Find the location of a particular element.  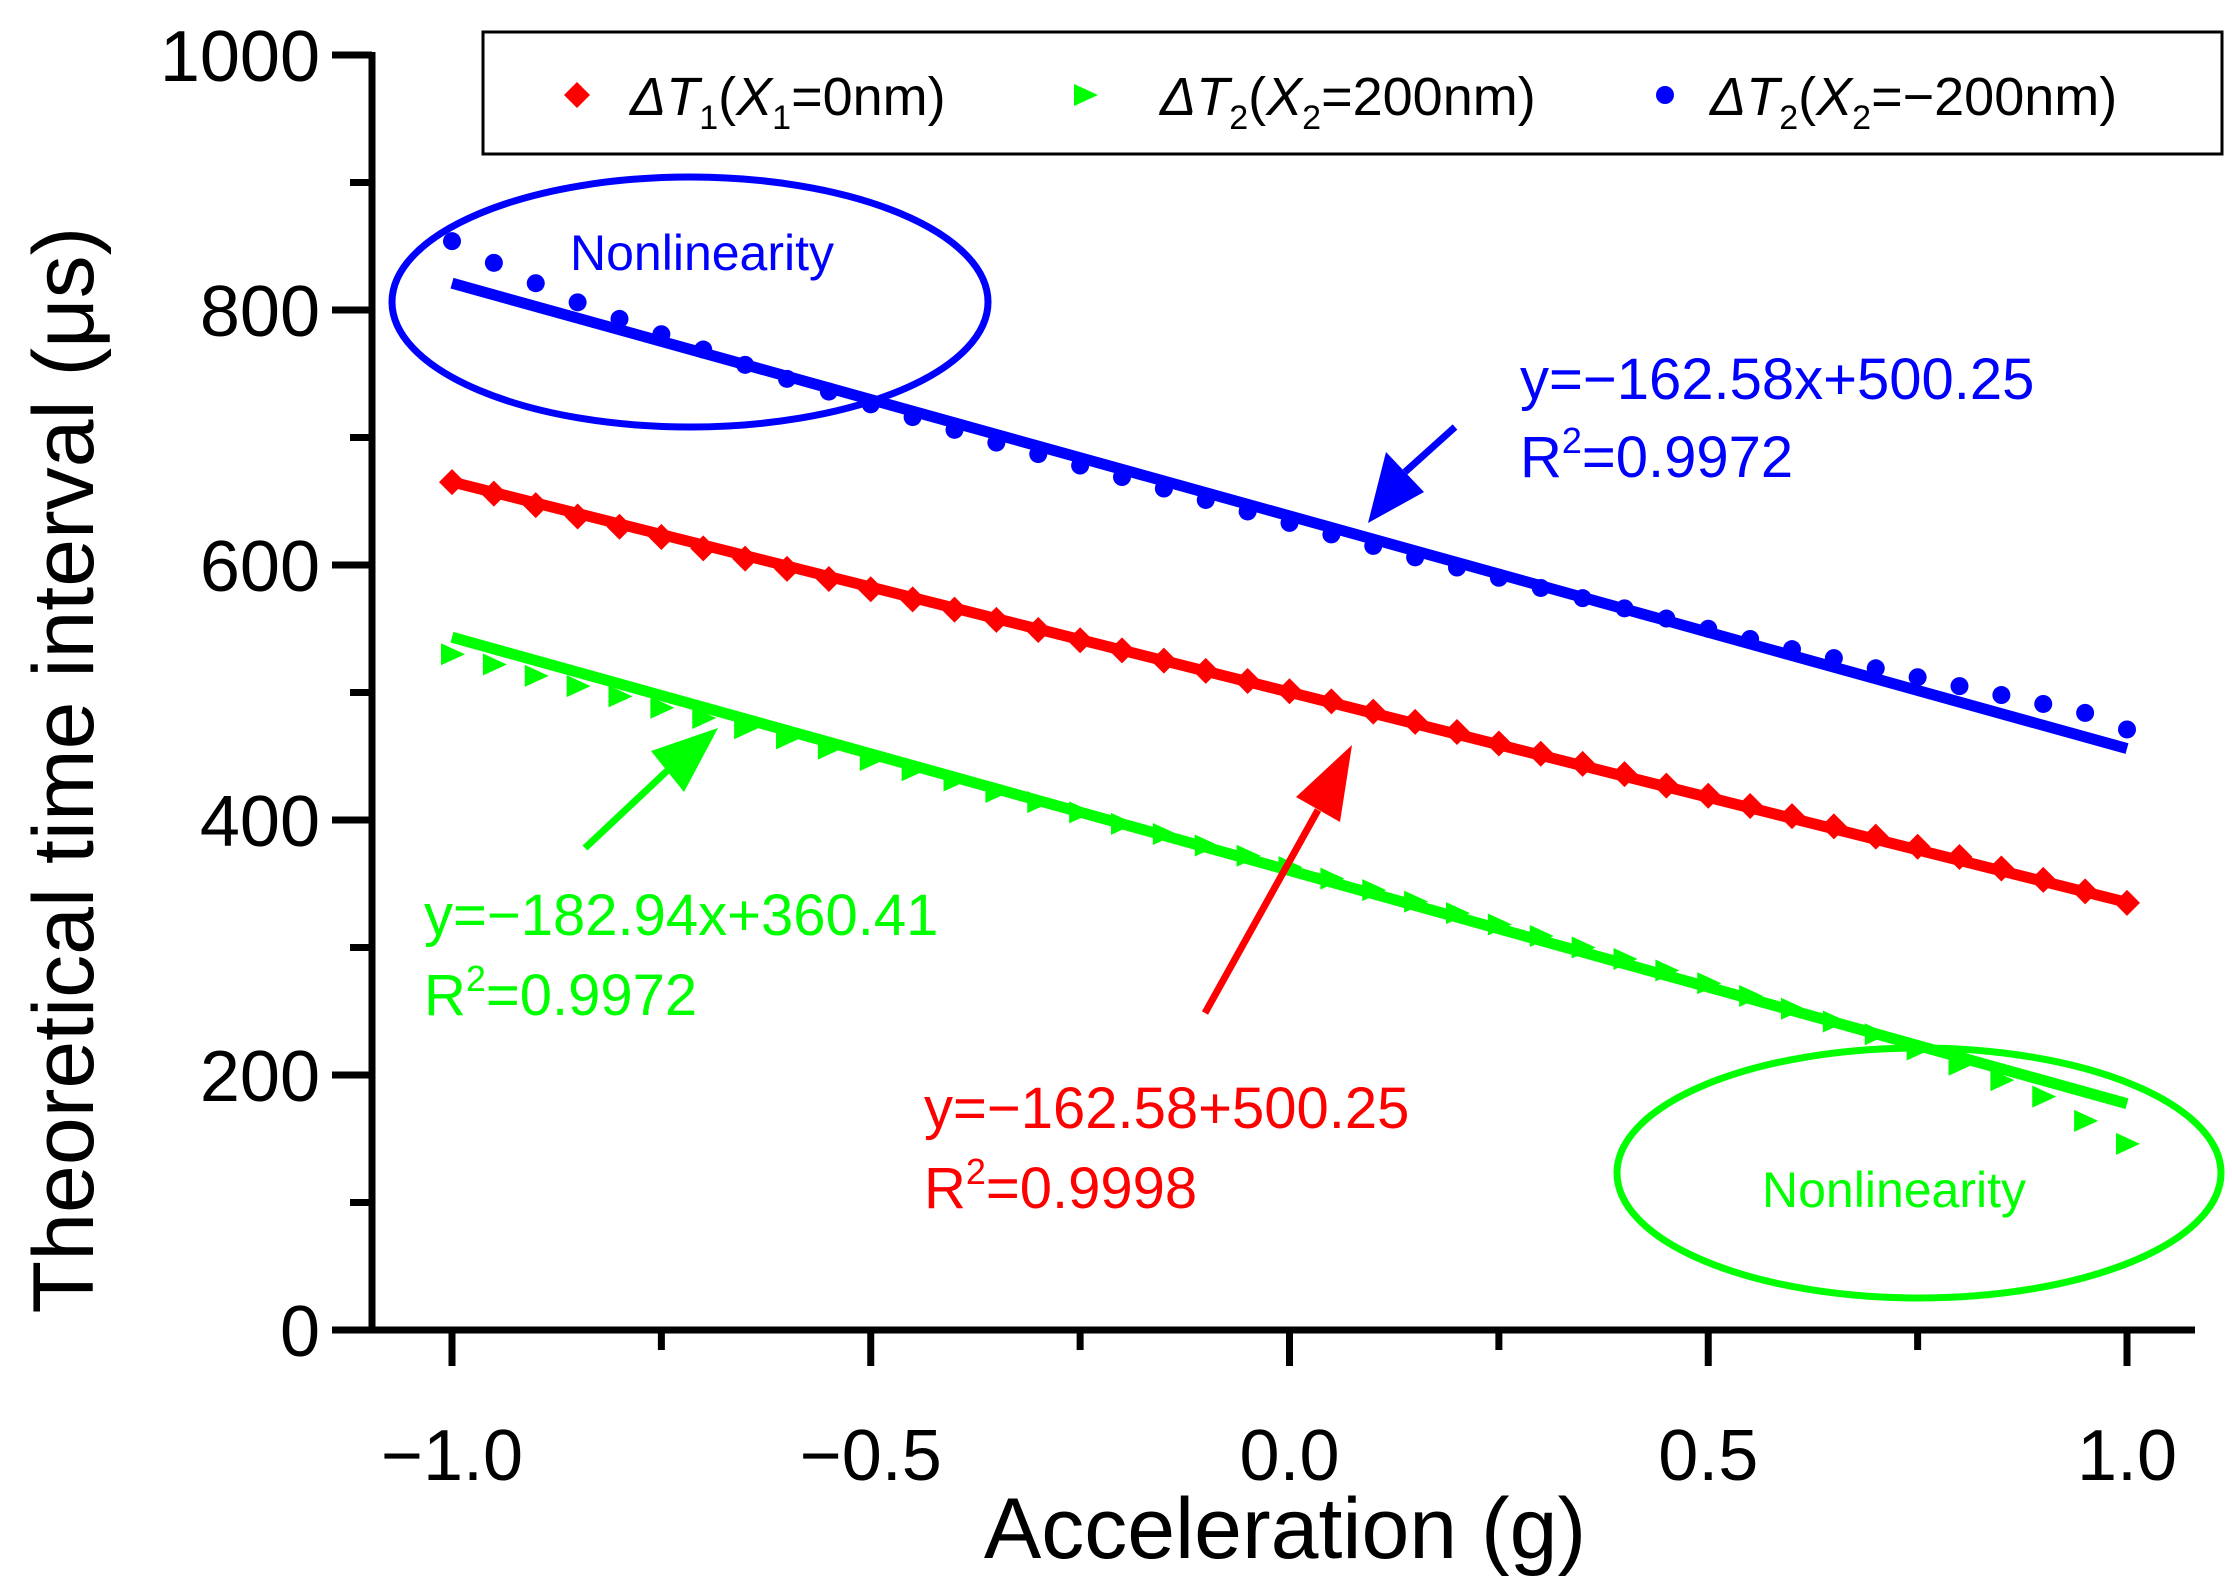

blue-nonlinearity-ellipse is located at coordinates (690, 302).